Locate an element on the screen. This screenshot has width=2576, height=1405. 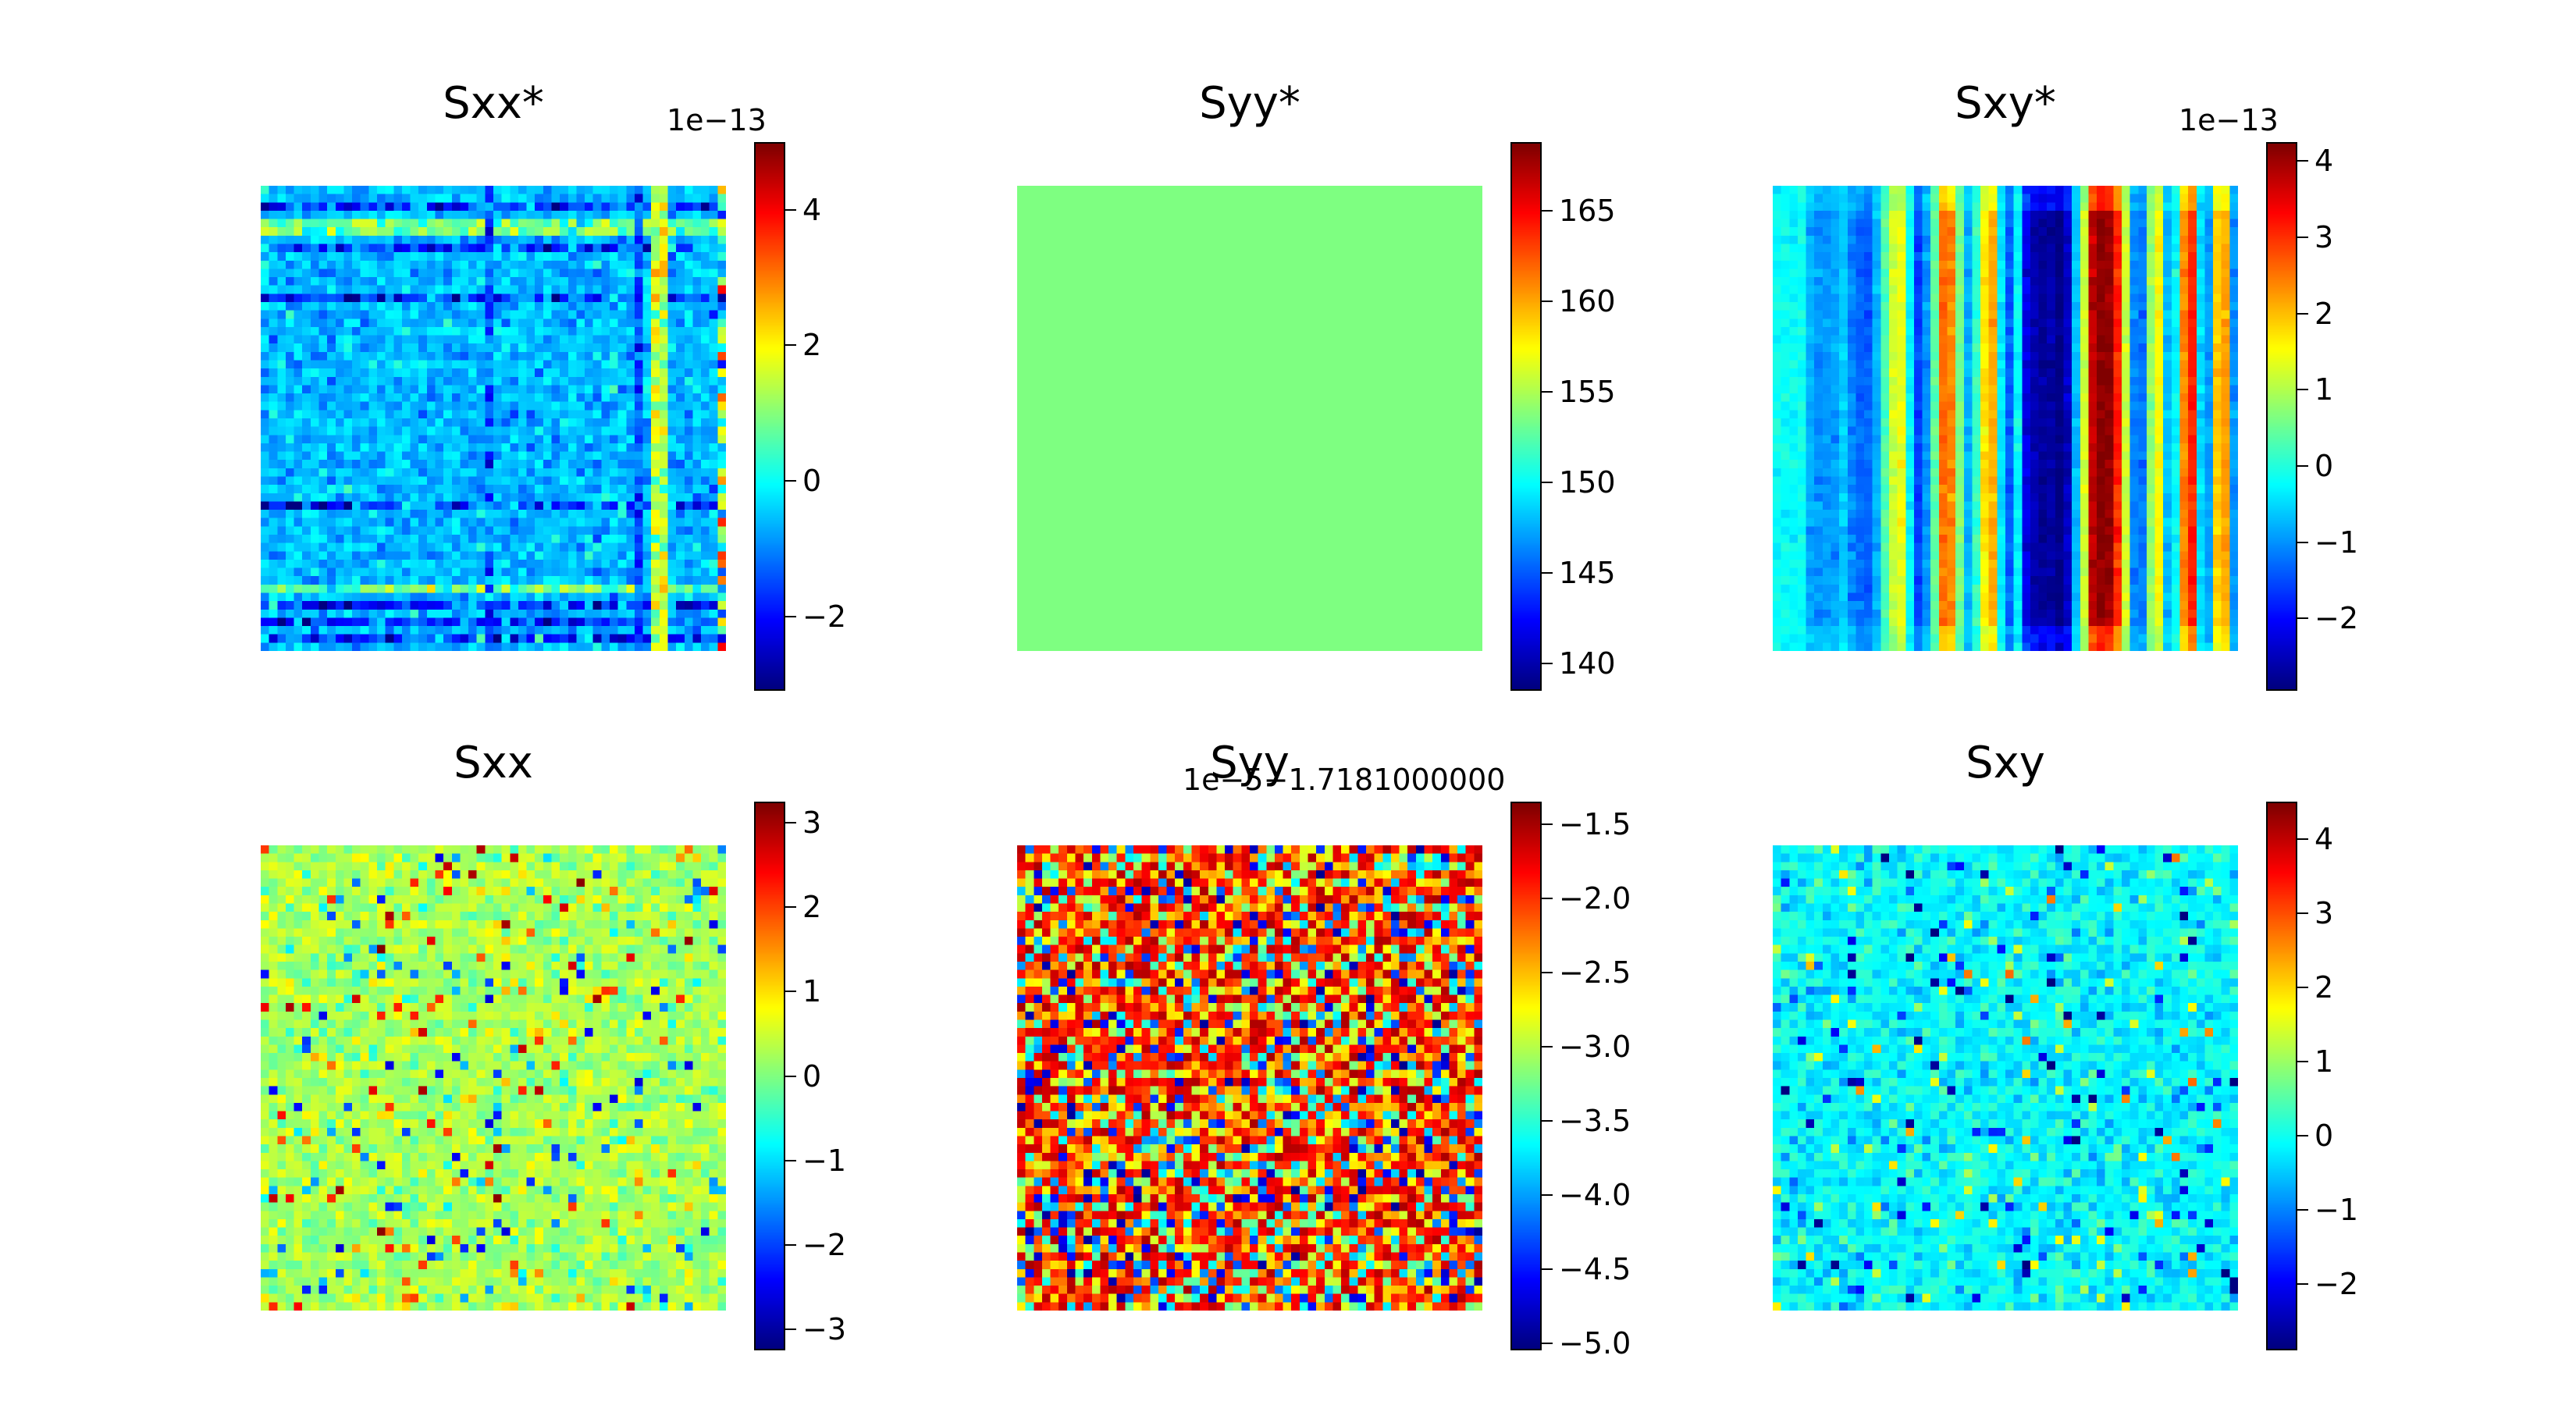
colorbar-tick-label: 155 is located at coordinates (1587, 393).